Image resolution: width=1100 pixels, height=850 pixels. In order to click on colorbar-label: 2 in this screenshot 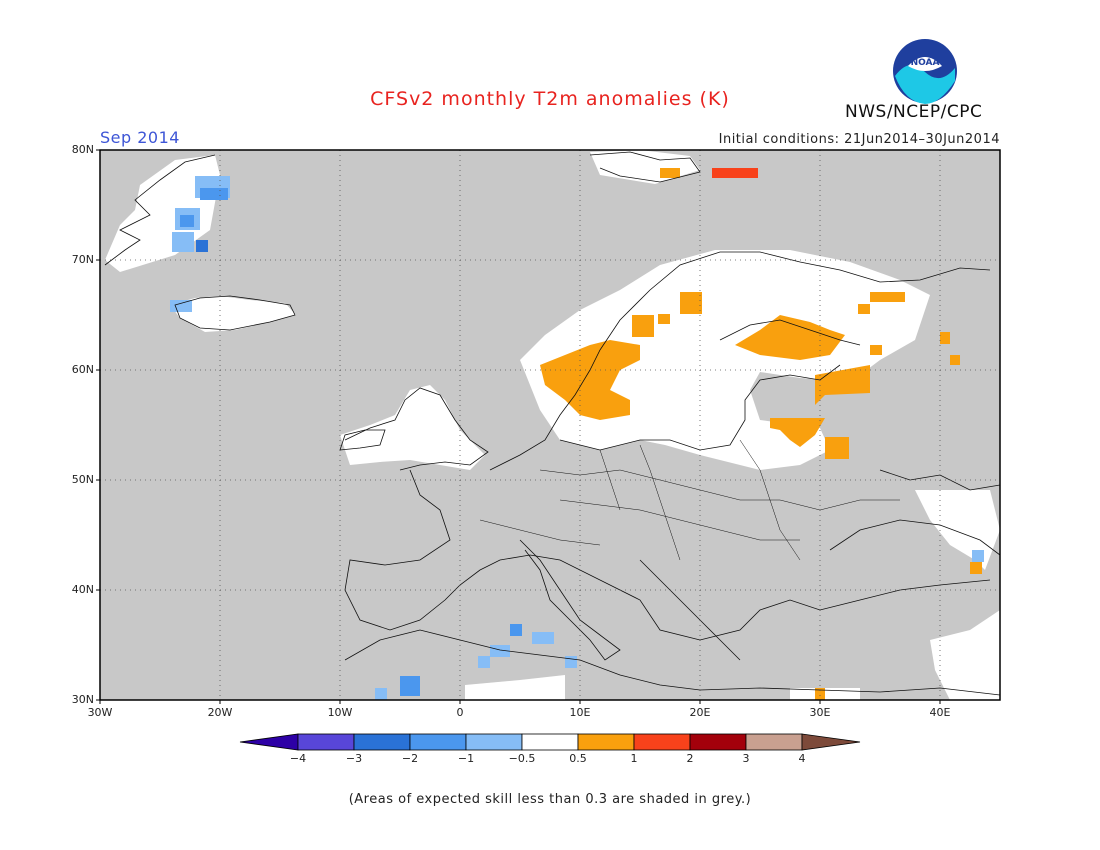, I will do `click(690, 758)`.